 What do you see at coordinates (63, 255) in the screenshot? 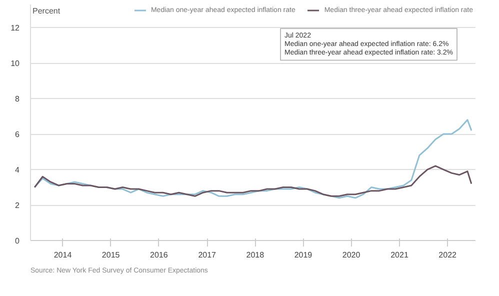
I see `x-tick-label: 2014` at bounding box center [63, 255].